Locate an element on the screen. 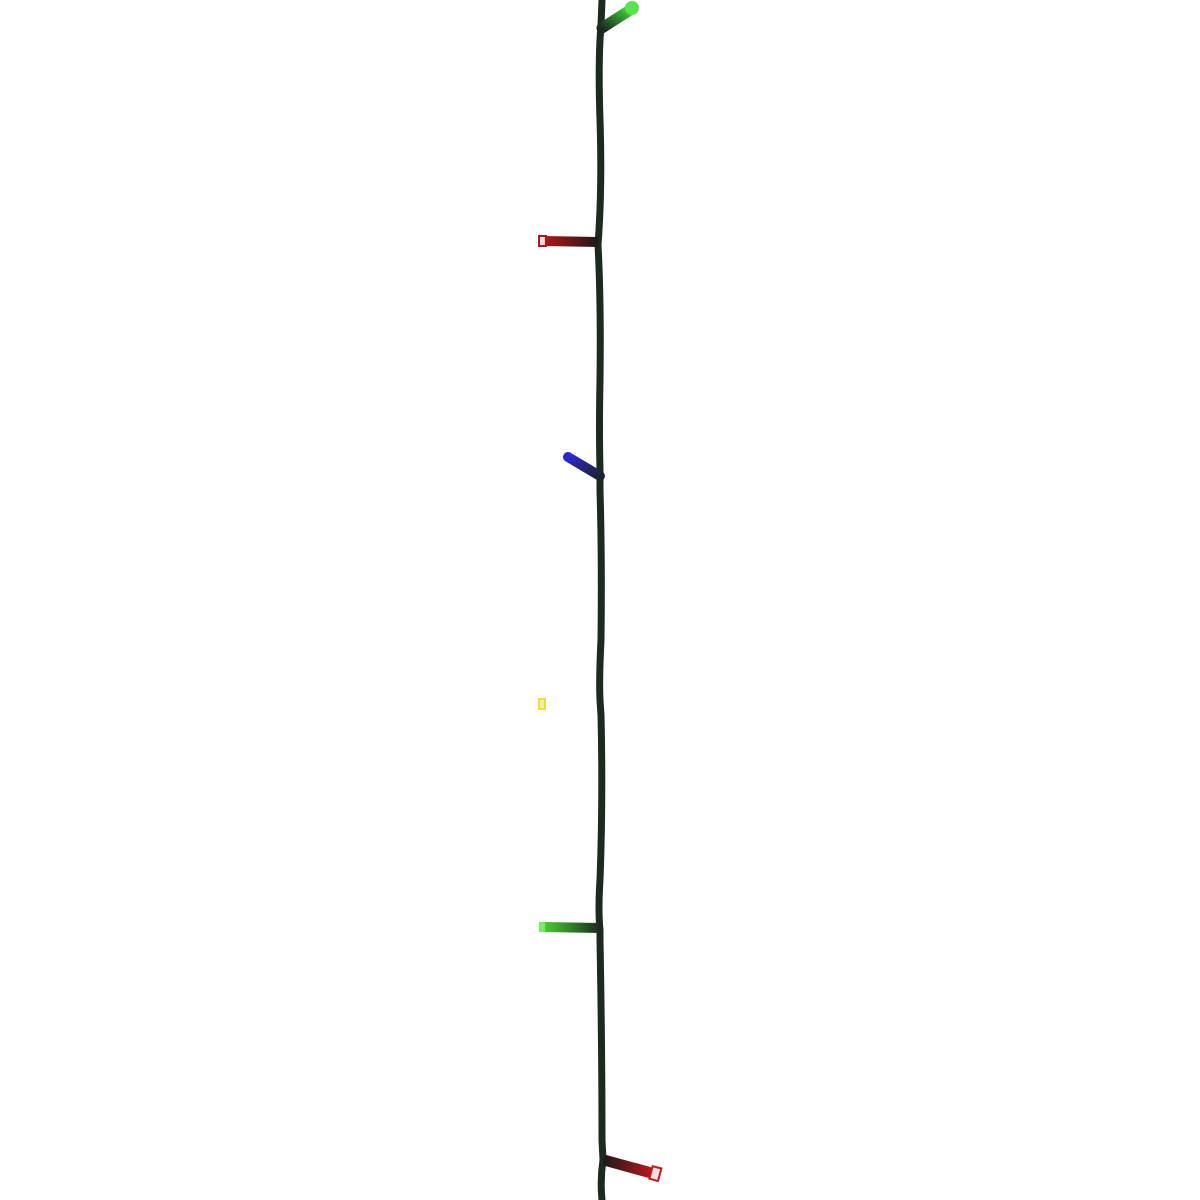 Image resolution: width=1200 pixels, height=1200 pixels. bulb-yellow is located at coordinates (569, 704).